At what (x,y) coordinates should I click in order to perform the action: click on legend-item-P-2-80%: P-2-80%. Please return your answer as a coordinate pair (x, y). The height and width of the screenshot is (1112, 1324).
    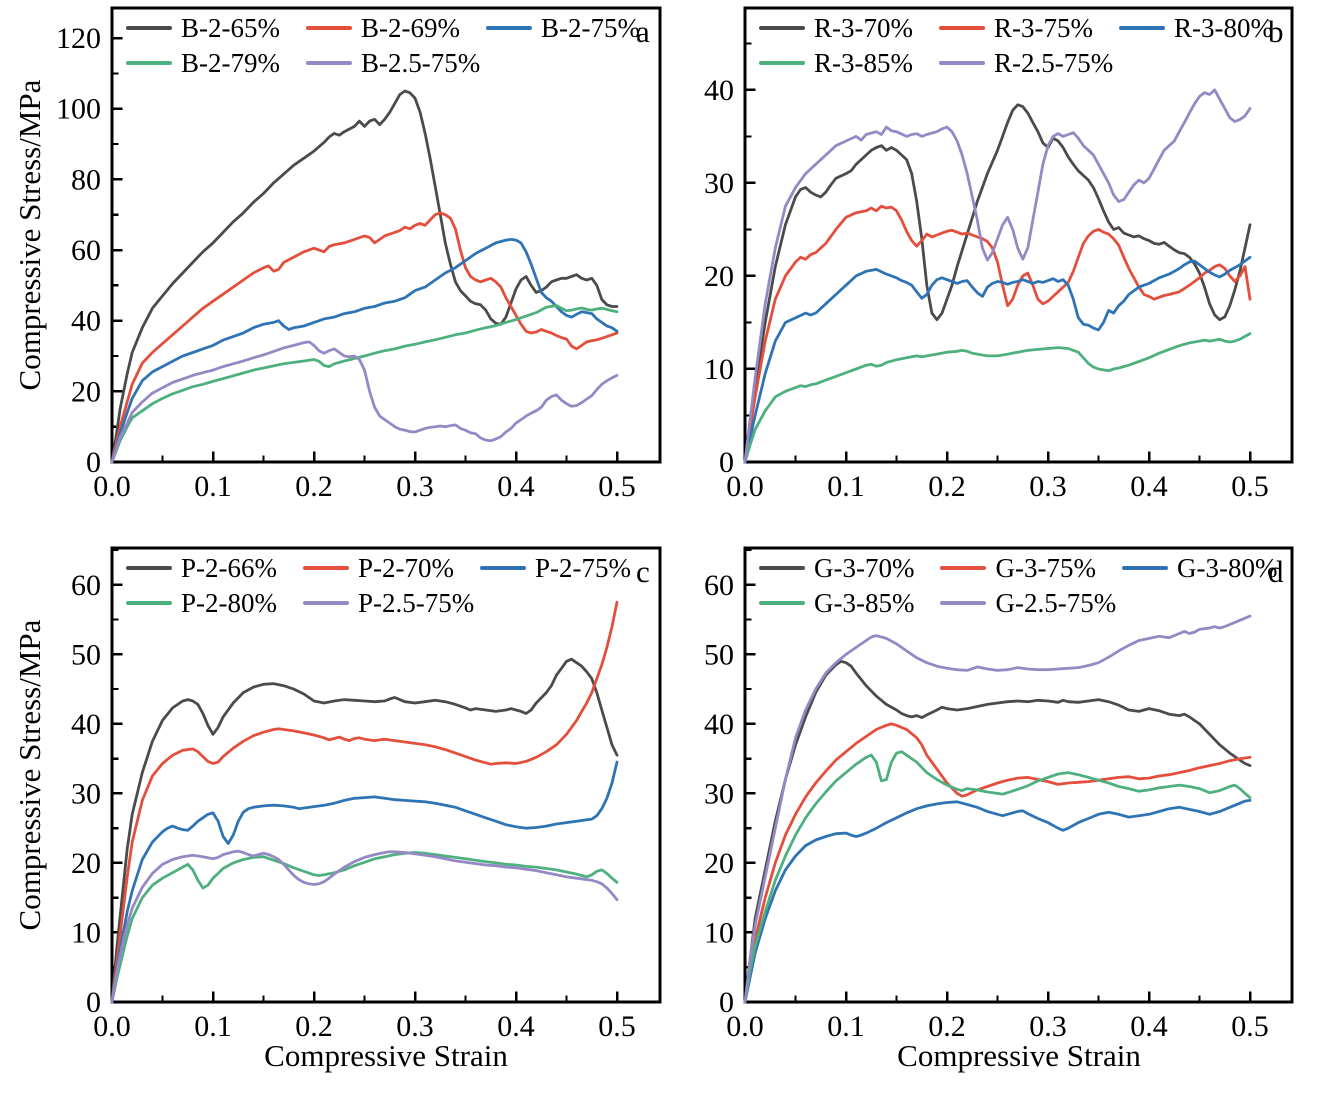
    Looking at the image, I should click on (201, 603).